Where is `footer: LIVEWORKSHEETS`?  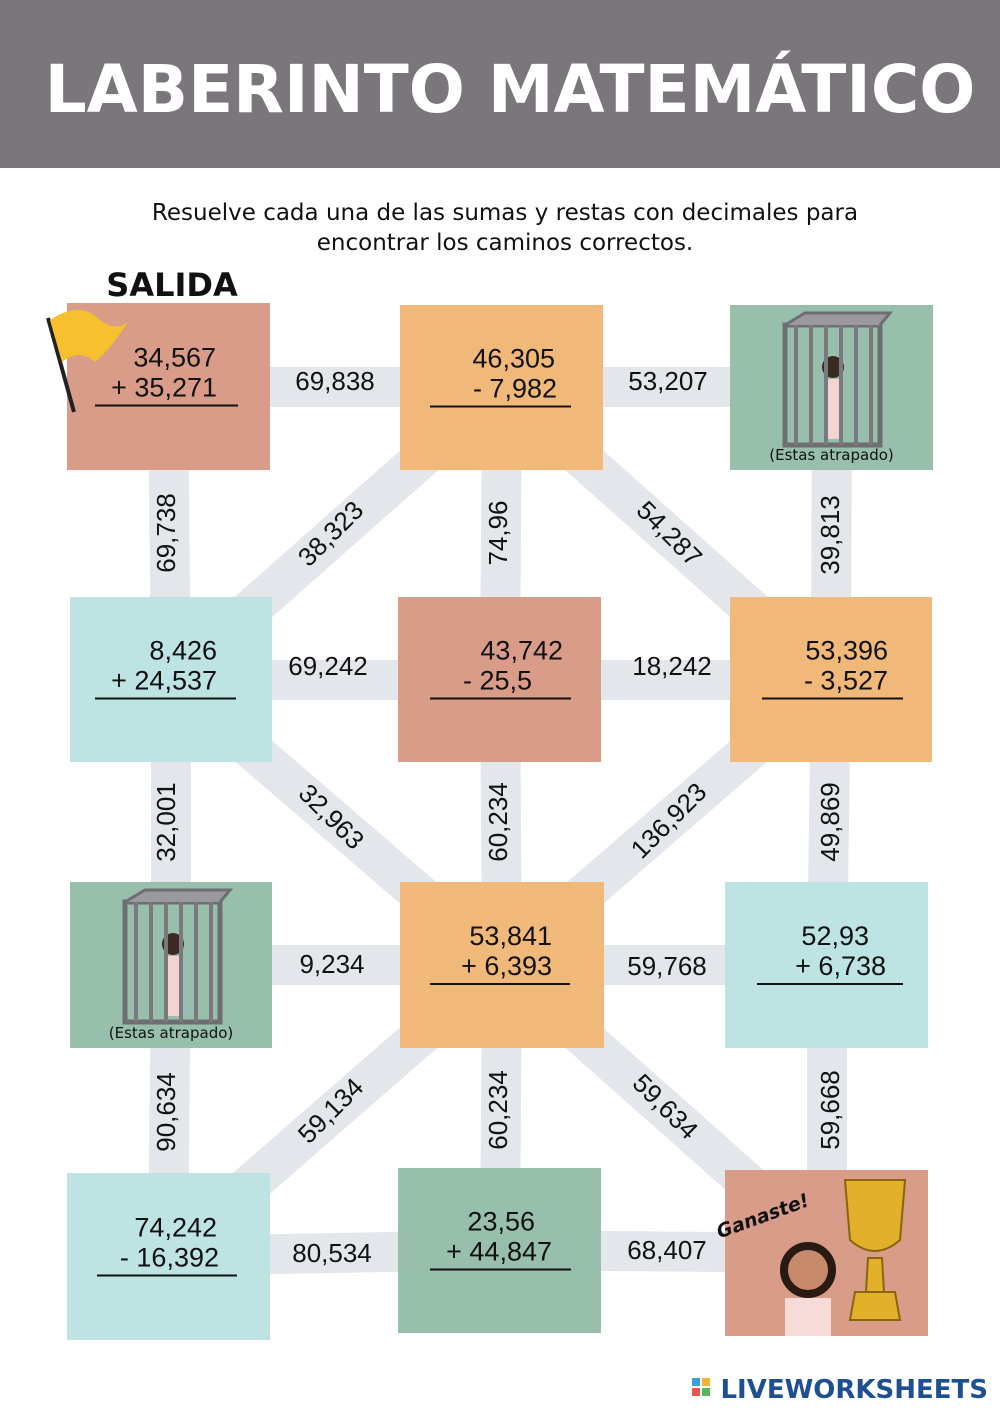
footer: LIVEWORKSHEETS is located at coordinates (840, 1390).